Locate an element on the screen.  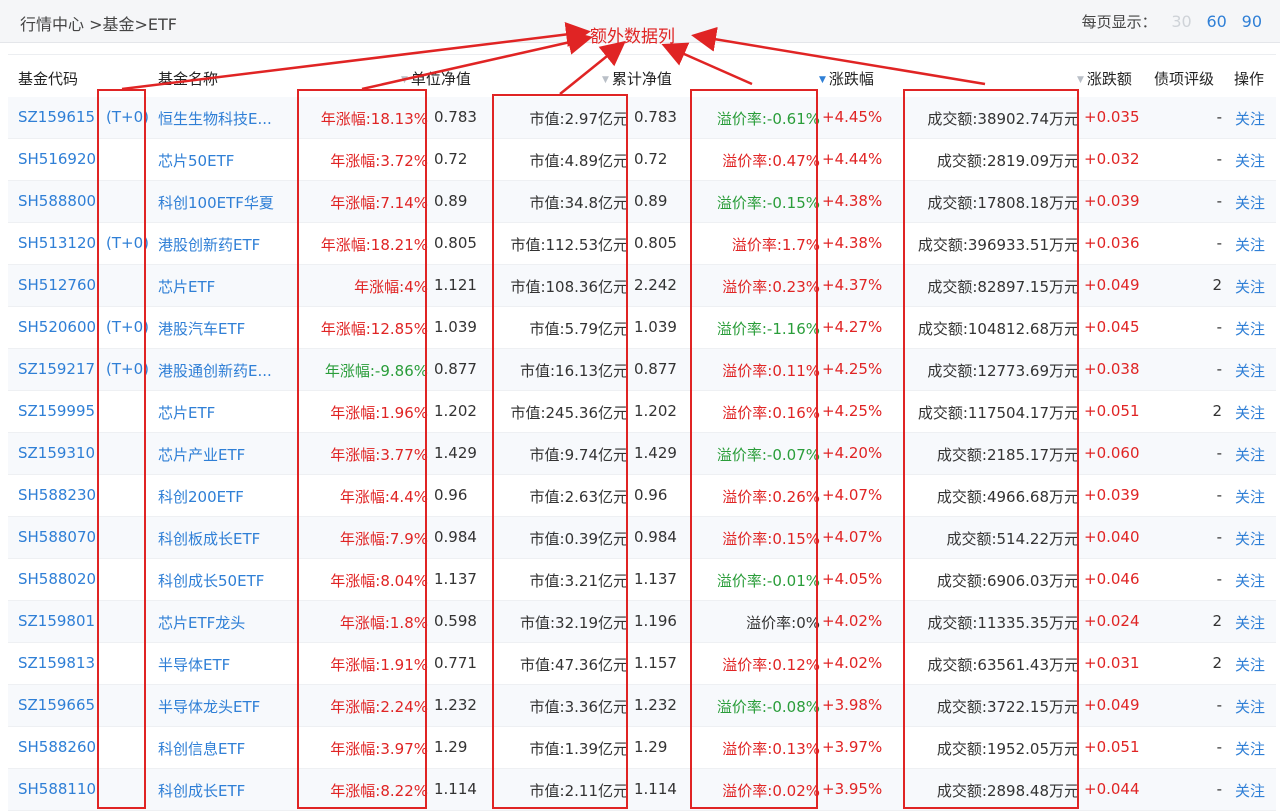
market-cap: 市值:0.39亿元 is located at coordinates (578, 539).